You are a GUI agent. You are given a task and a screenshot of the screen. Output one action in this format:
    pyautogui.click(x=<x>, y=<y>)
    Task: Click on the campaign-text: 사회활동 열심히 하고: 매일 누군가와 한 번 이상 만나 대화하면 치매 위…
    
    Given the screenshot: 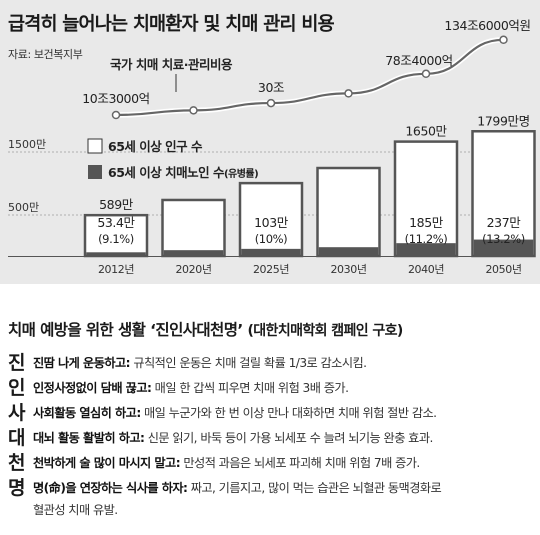 What is the action you would take?
    pyautogui.click(x=235, y=413)
    